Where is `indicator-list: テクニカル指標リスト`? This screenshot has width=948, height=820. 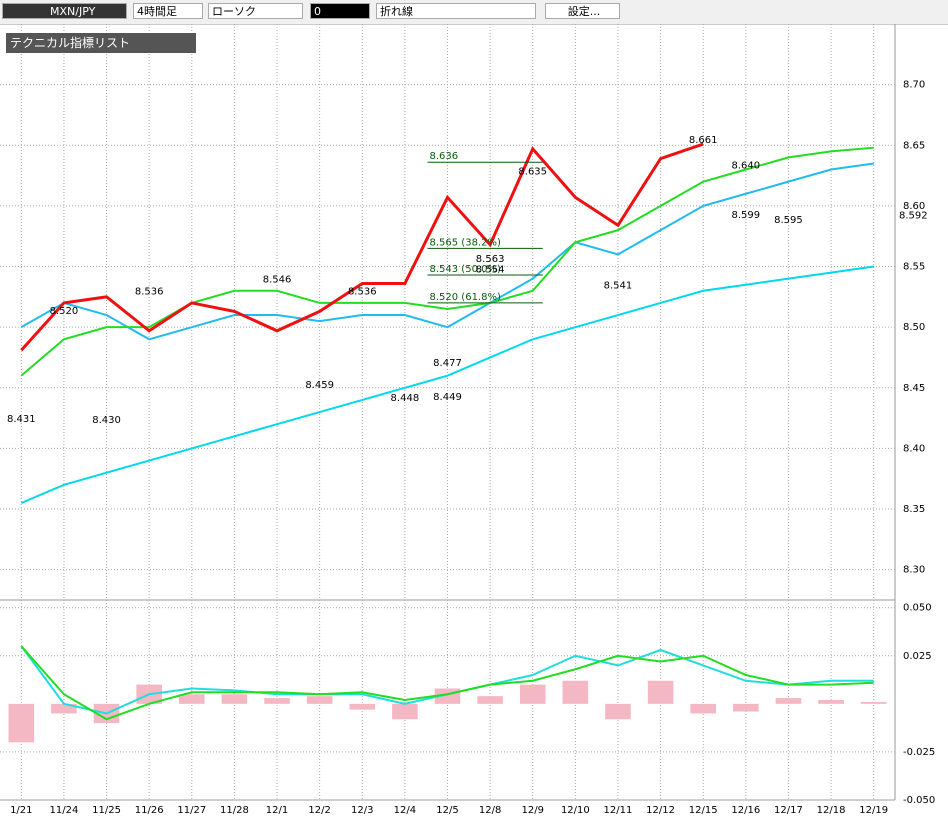 indicator-list: テクニカル指標リスト is located at coordinates (101, 43).